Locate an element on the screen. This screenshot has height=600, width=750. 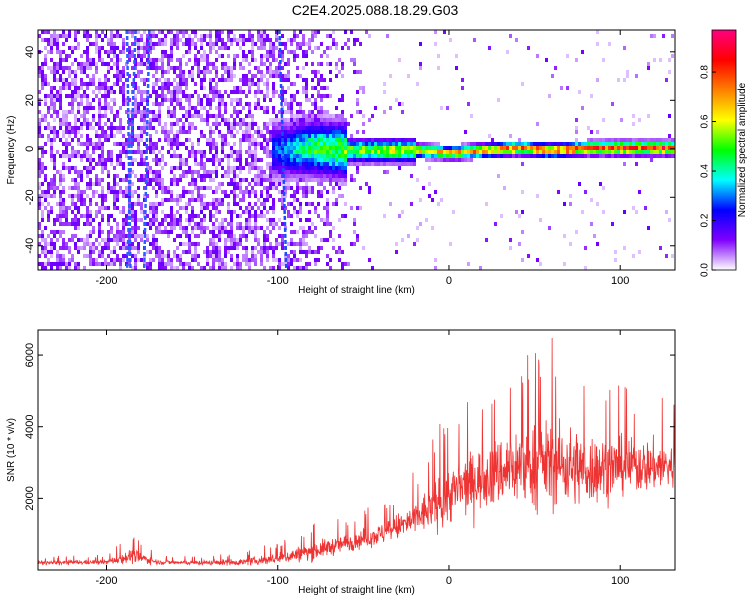
spectrogram-x-tick-label: 0 is located at coordinates (449, 281).